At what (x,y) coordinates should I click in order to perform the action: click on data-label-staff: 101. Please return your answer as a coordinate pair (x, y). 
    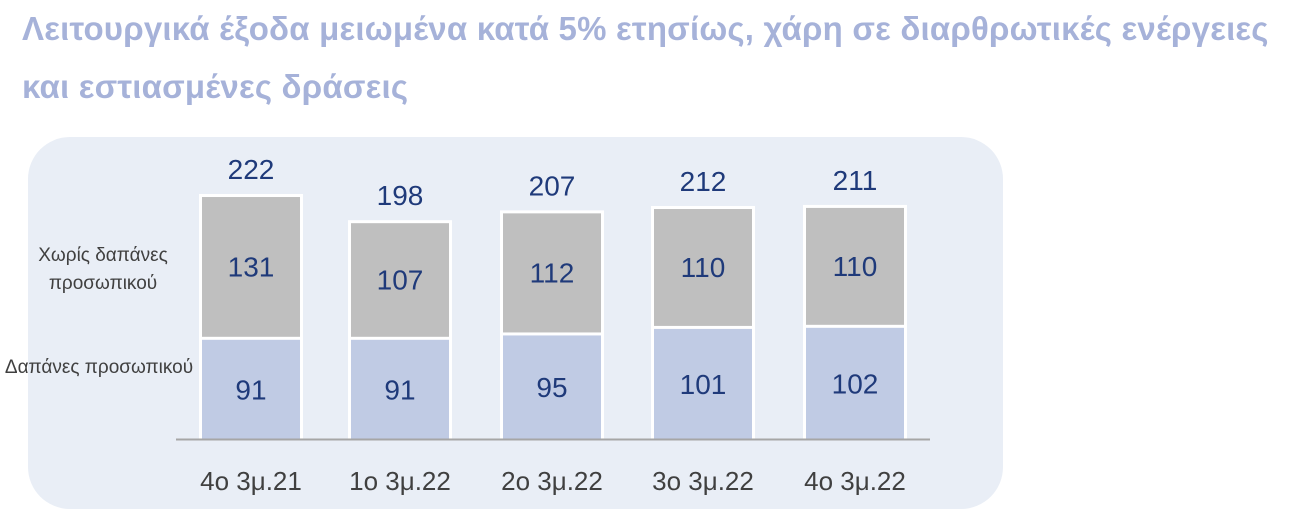
    Looking at the image, I should click on (703, 384).